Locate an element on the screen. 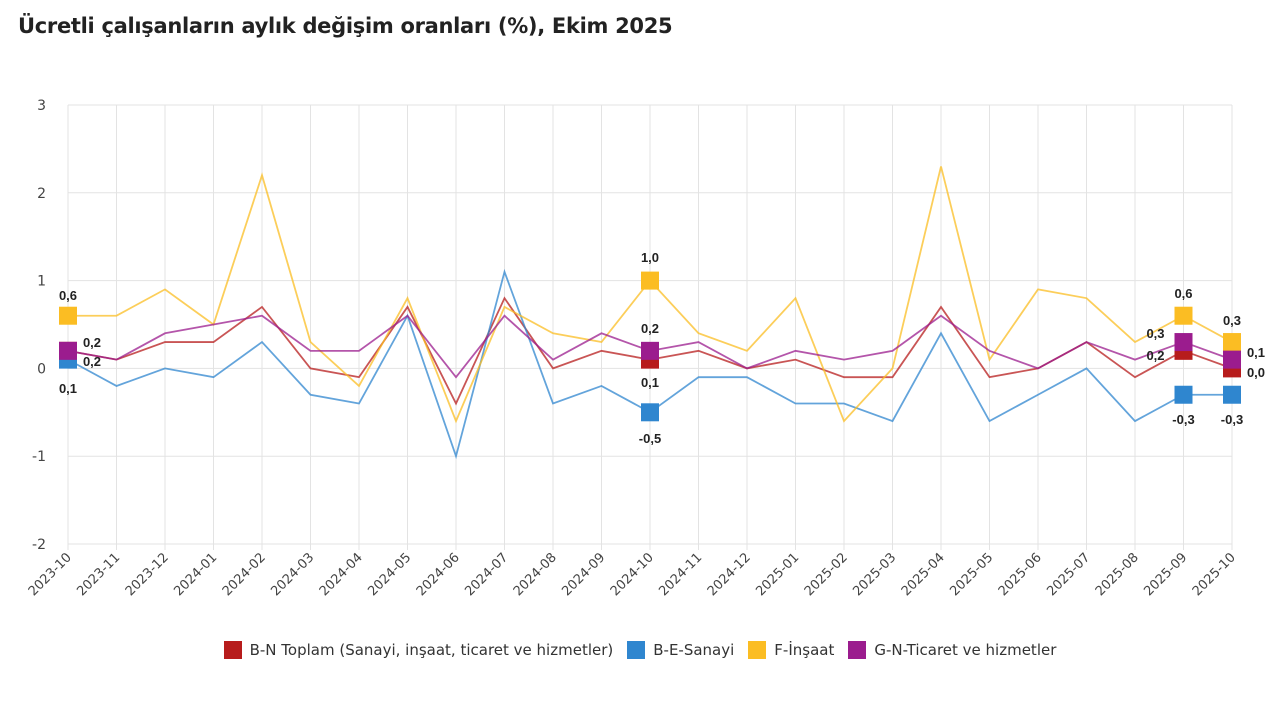 This screenshot has height=720, width=1280. x-tick-label: 2024-12 is located at coordinates (729, 574).